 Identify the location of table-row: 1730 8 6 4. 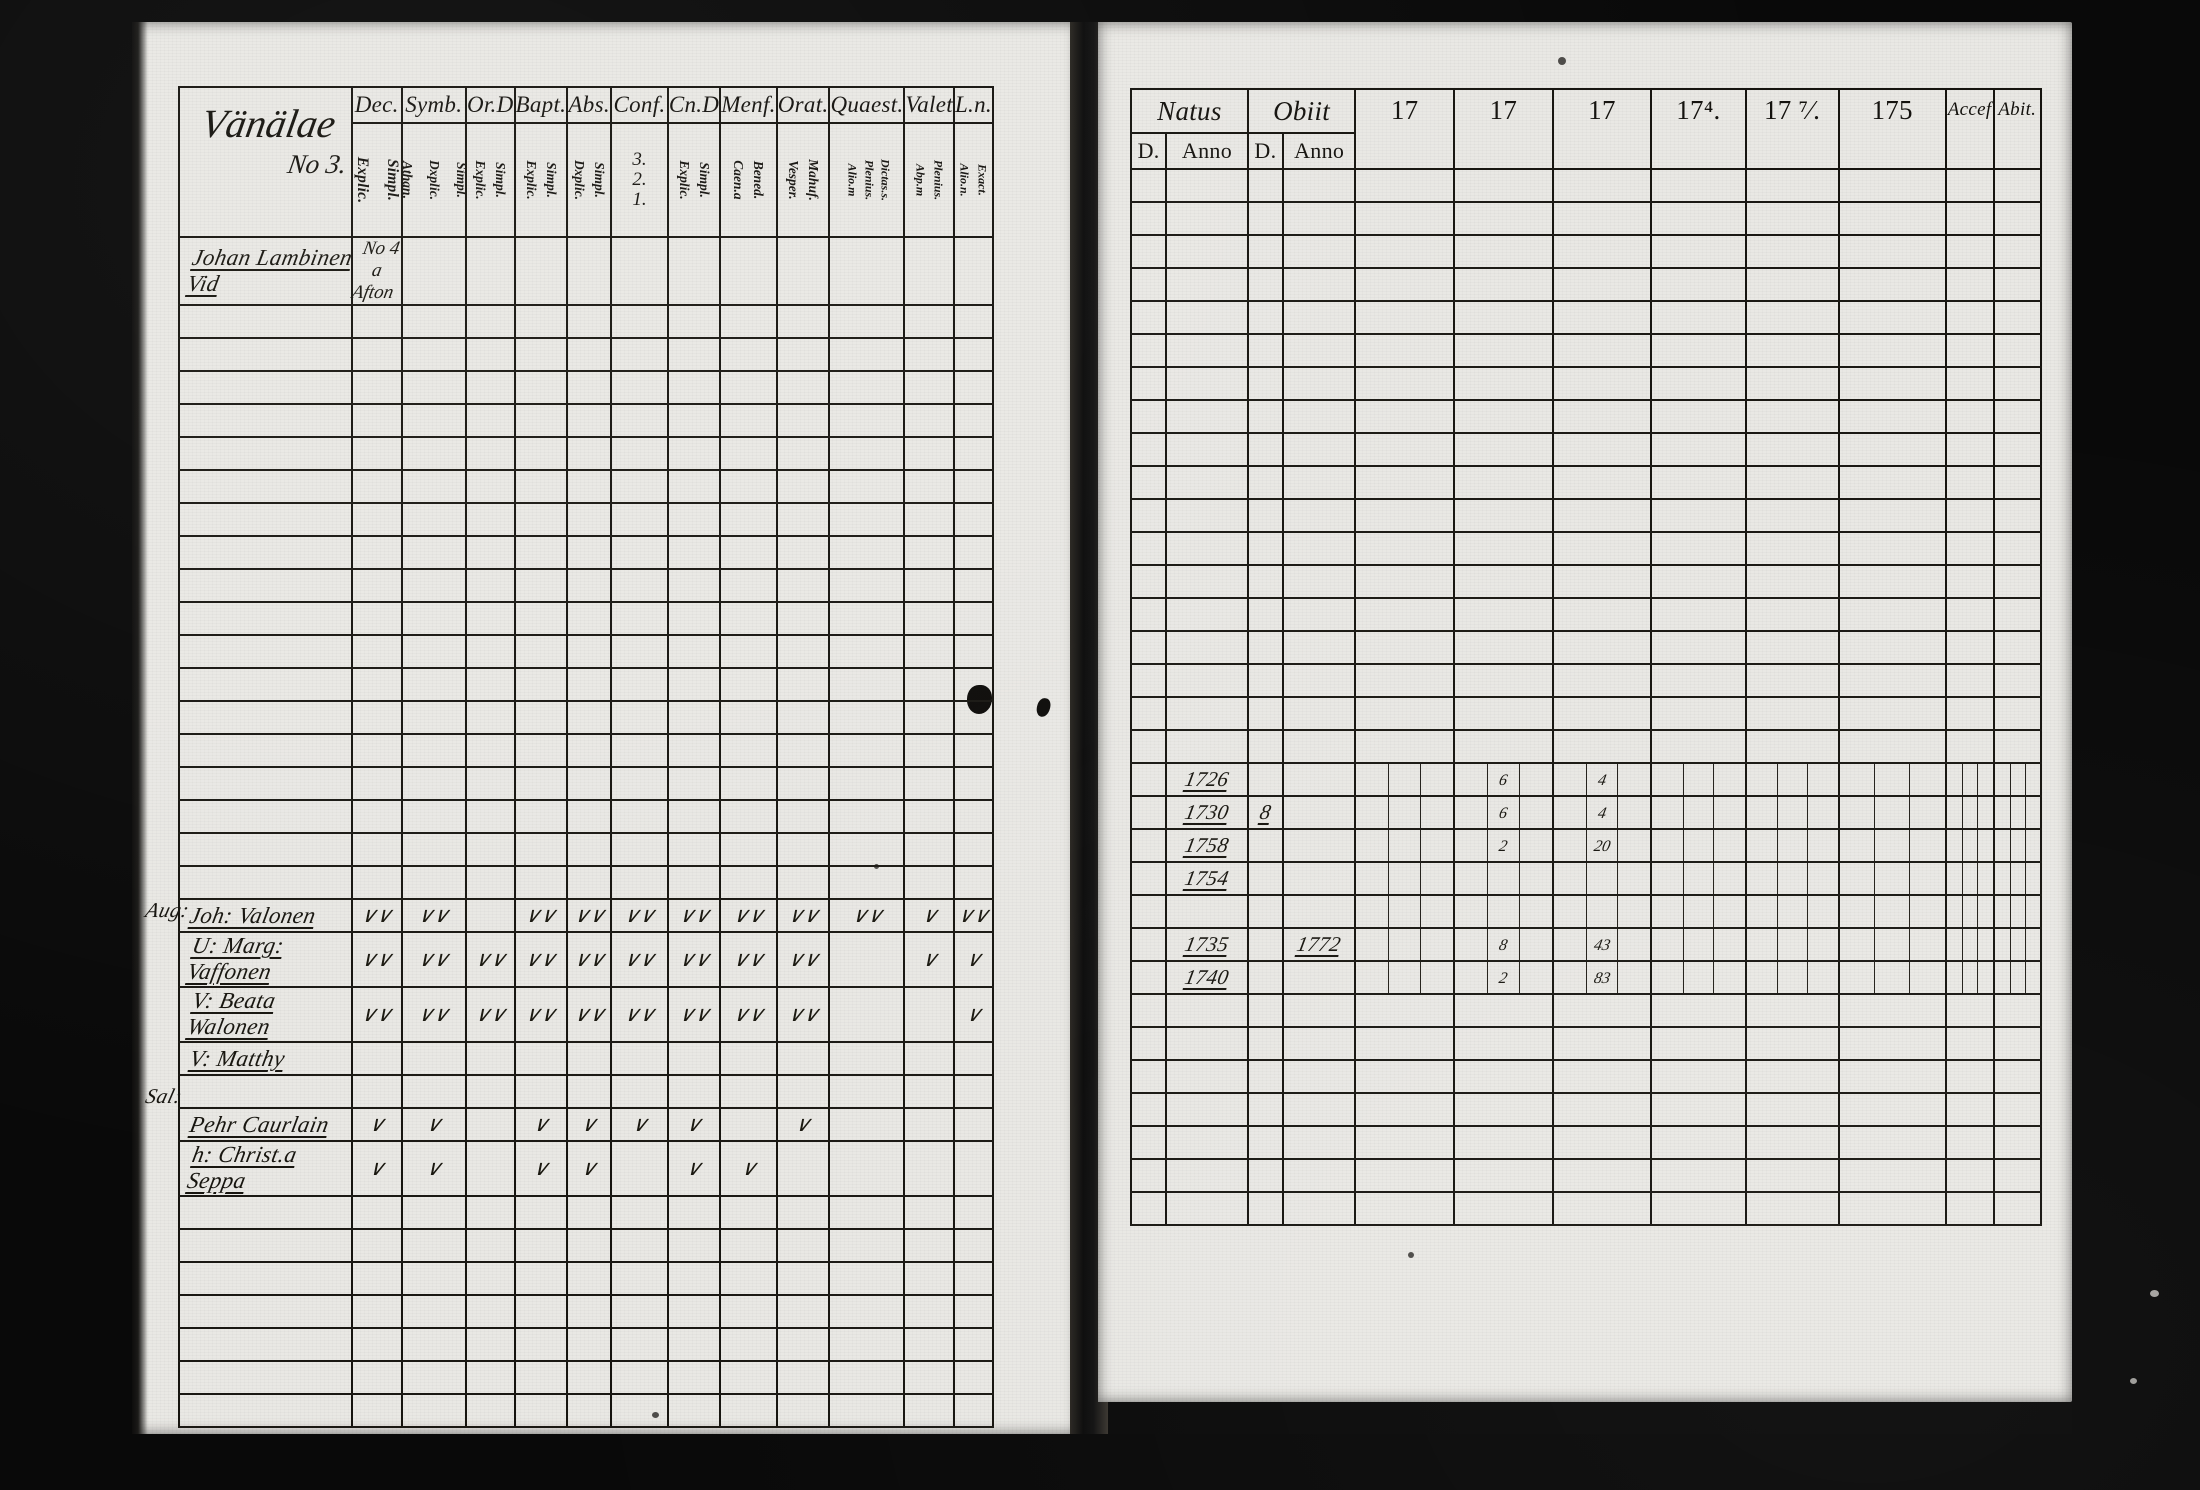
(1585, 812).